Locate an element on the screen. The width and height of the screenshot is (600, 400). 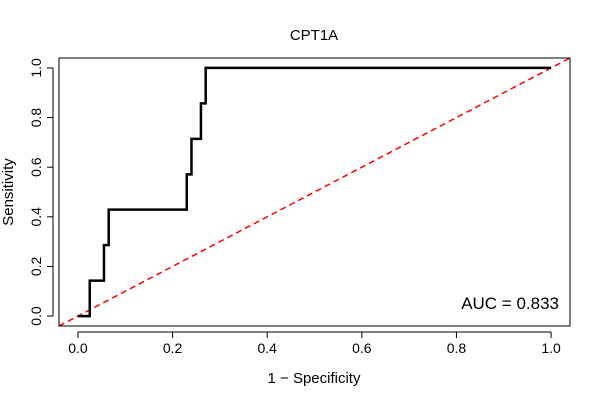
y-tick-label: 1.0 is located at coordinates (36, 68).